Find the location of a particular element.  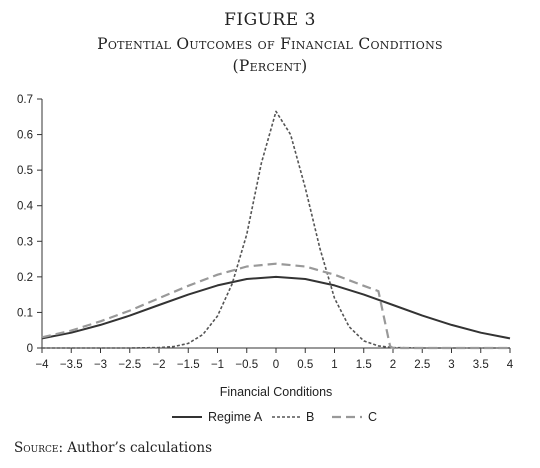

y-tick-label: 0.6 is located at coordinates (25, 136).